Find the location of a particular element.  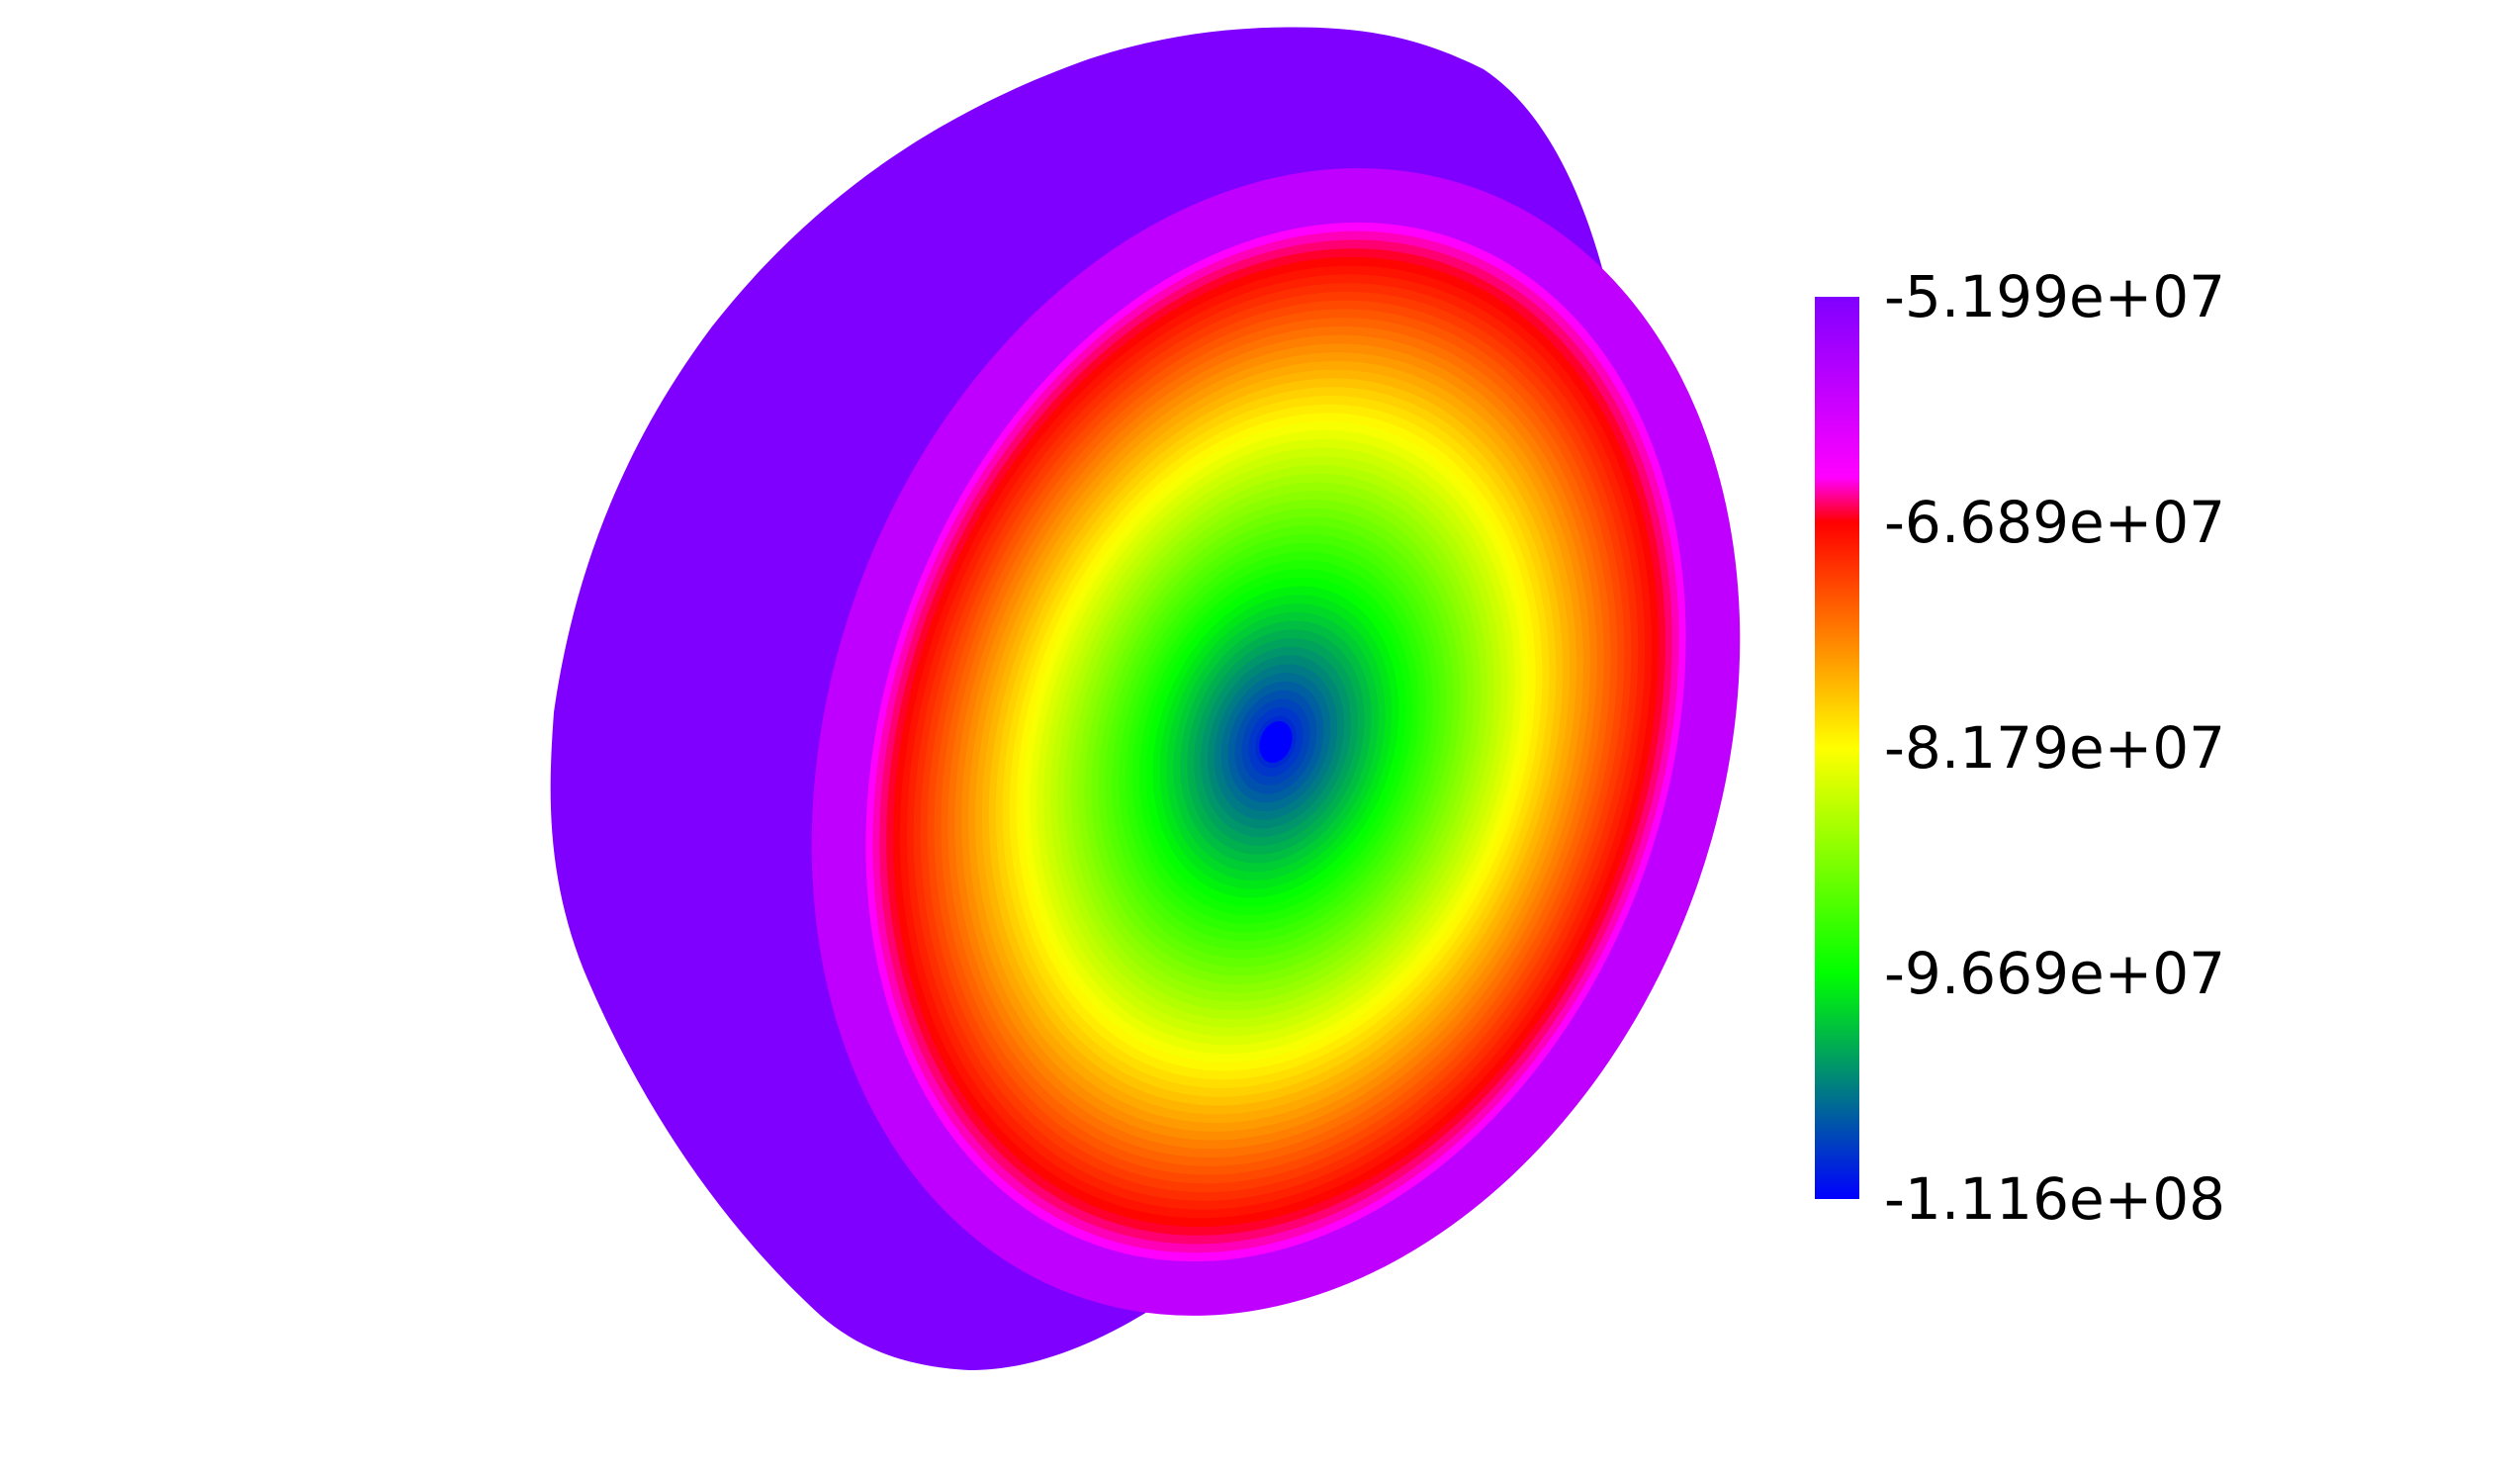

colorbar-tick-label: -9.669e+07 is located at coordinates (2055, 973).